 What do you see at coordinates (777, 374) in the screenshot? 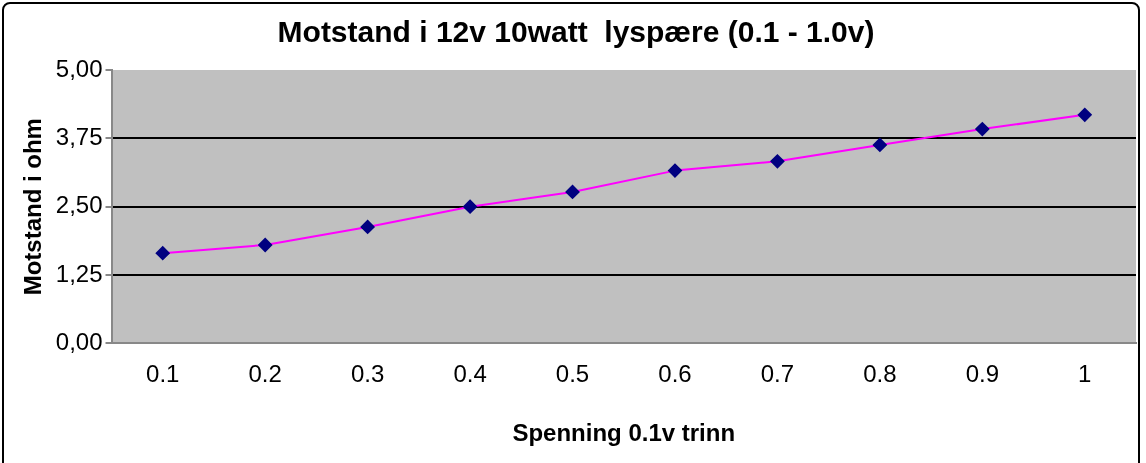
I see `x-tick-label: 0.7` at bounding box center [777, 374].